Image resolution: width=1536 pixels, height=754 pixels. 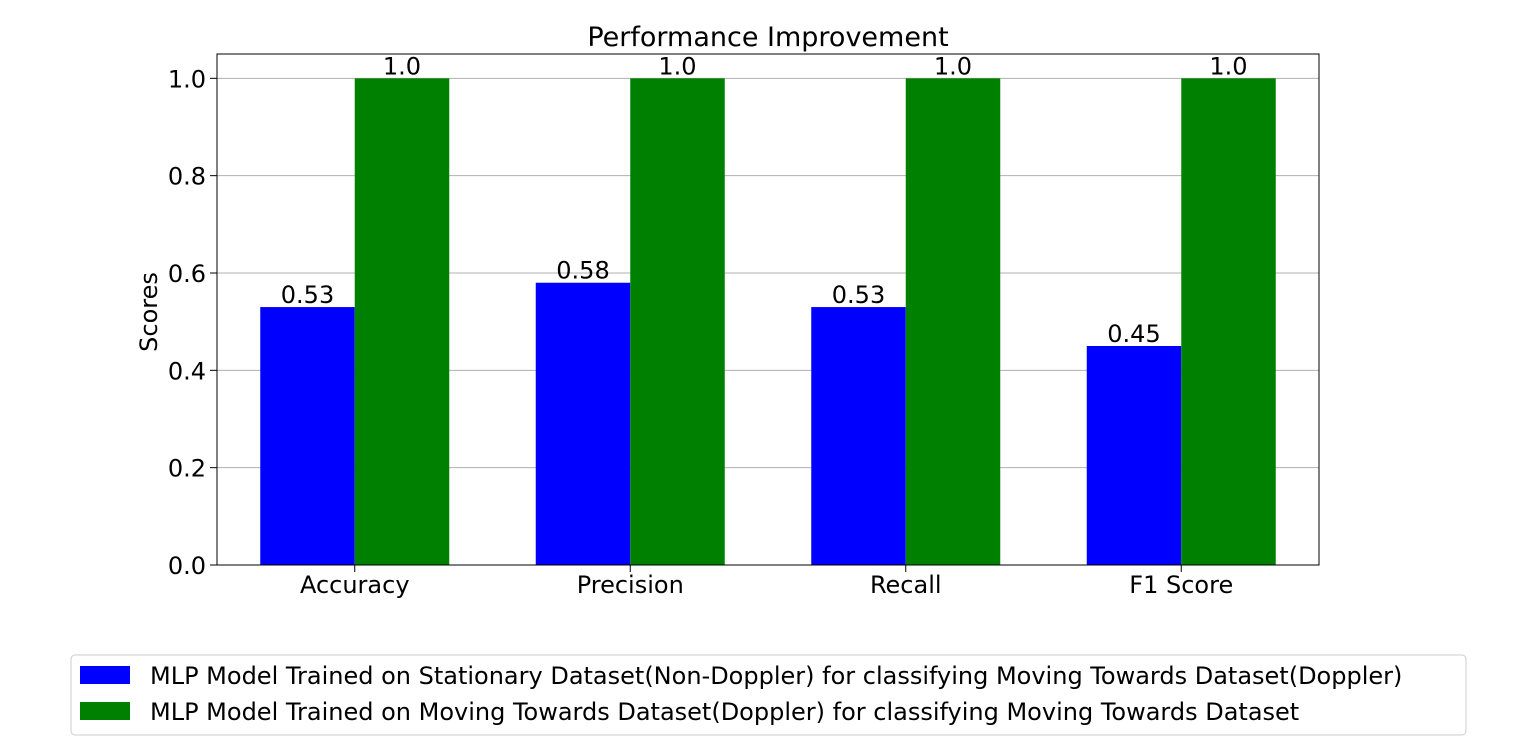 What do you see at coordinates (187, 79) in the screenshot?
I see `y-tick-label: 1.0` at bounding box center [187, 79].